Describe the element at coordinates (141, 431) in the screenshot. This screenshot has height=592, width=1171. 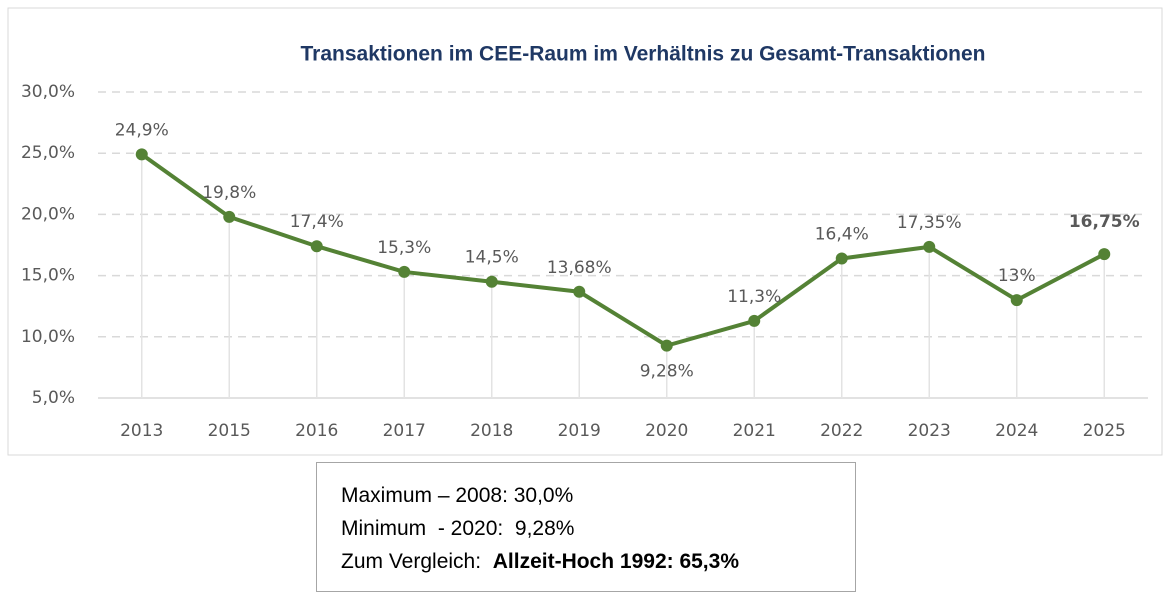
I see `x-tick-label: 2013` at that location.